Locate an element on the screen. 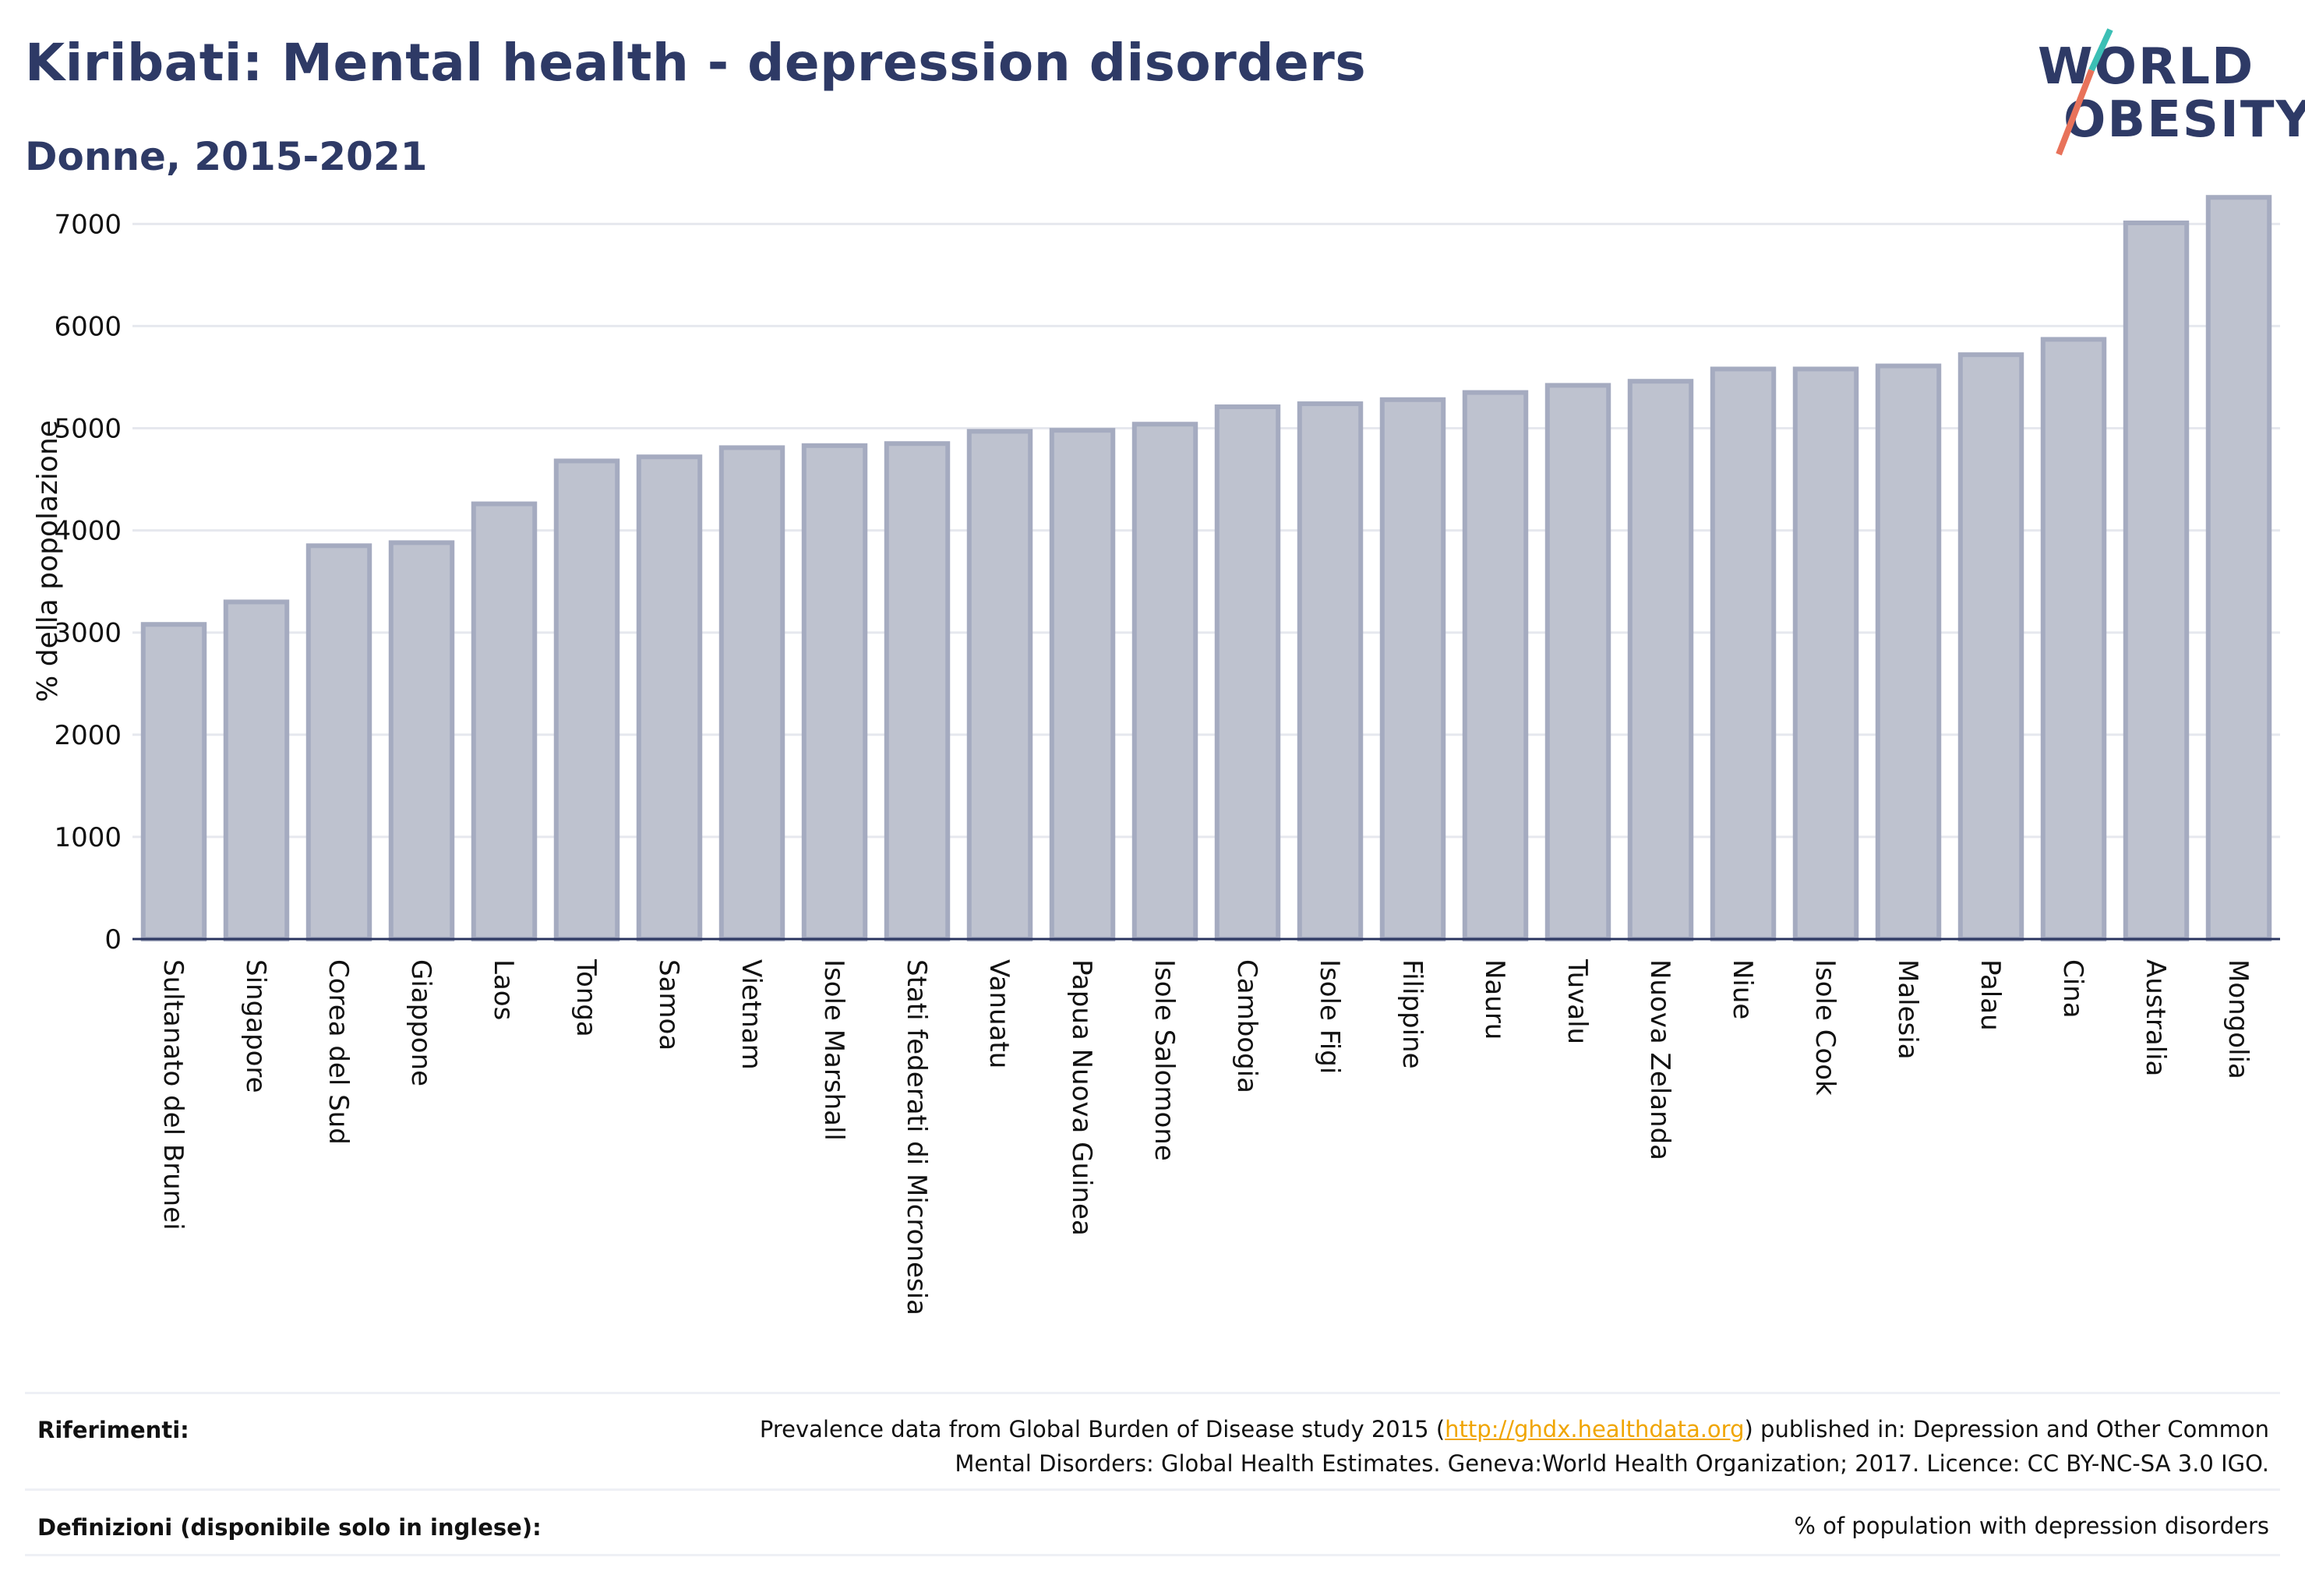 This screenshot has width=2305, height=1596. y-tick-label: 1000 is located at coordinates (88, 837).